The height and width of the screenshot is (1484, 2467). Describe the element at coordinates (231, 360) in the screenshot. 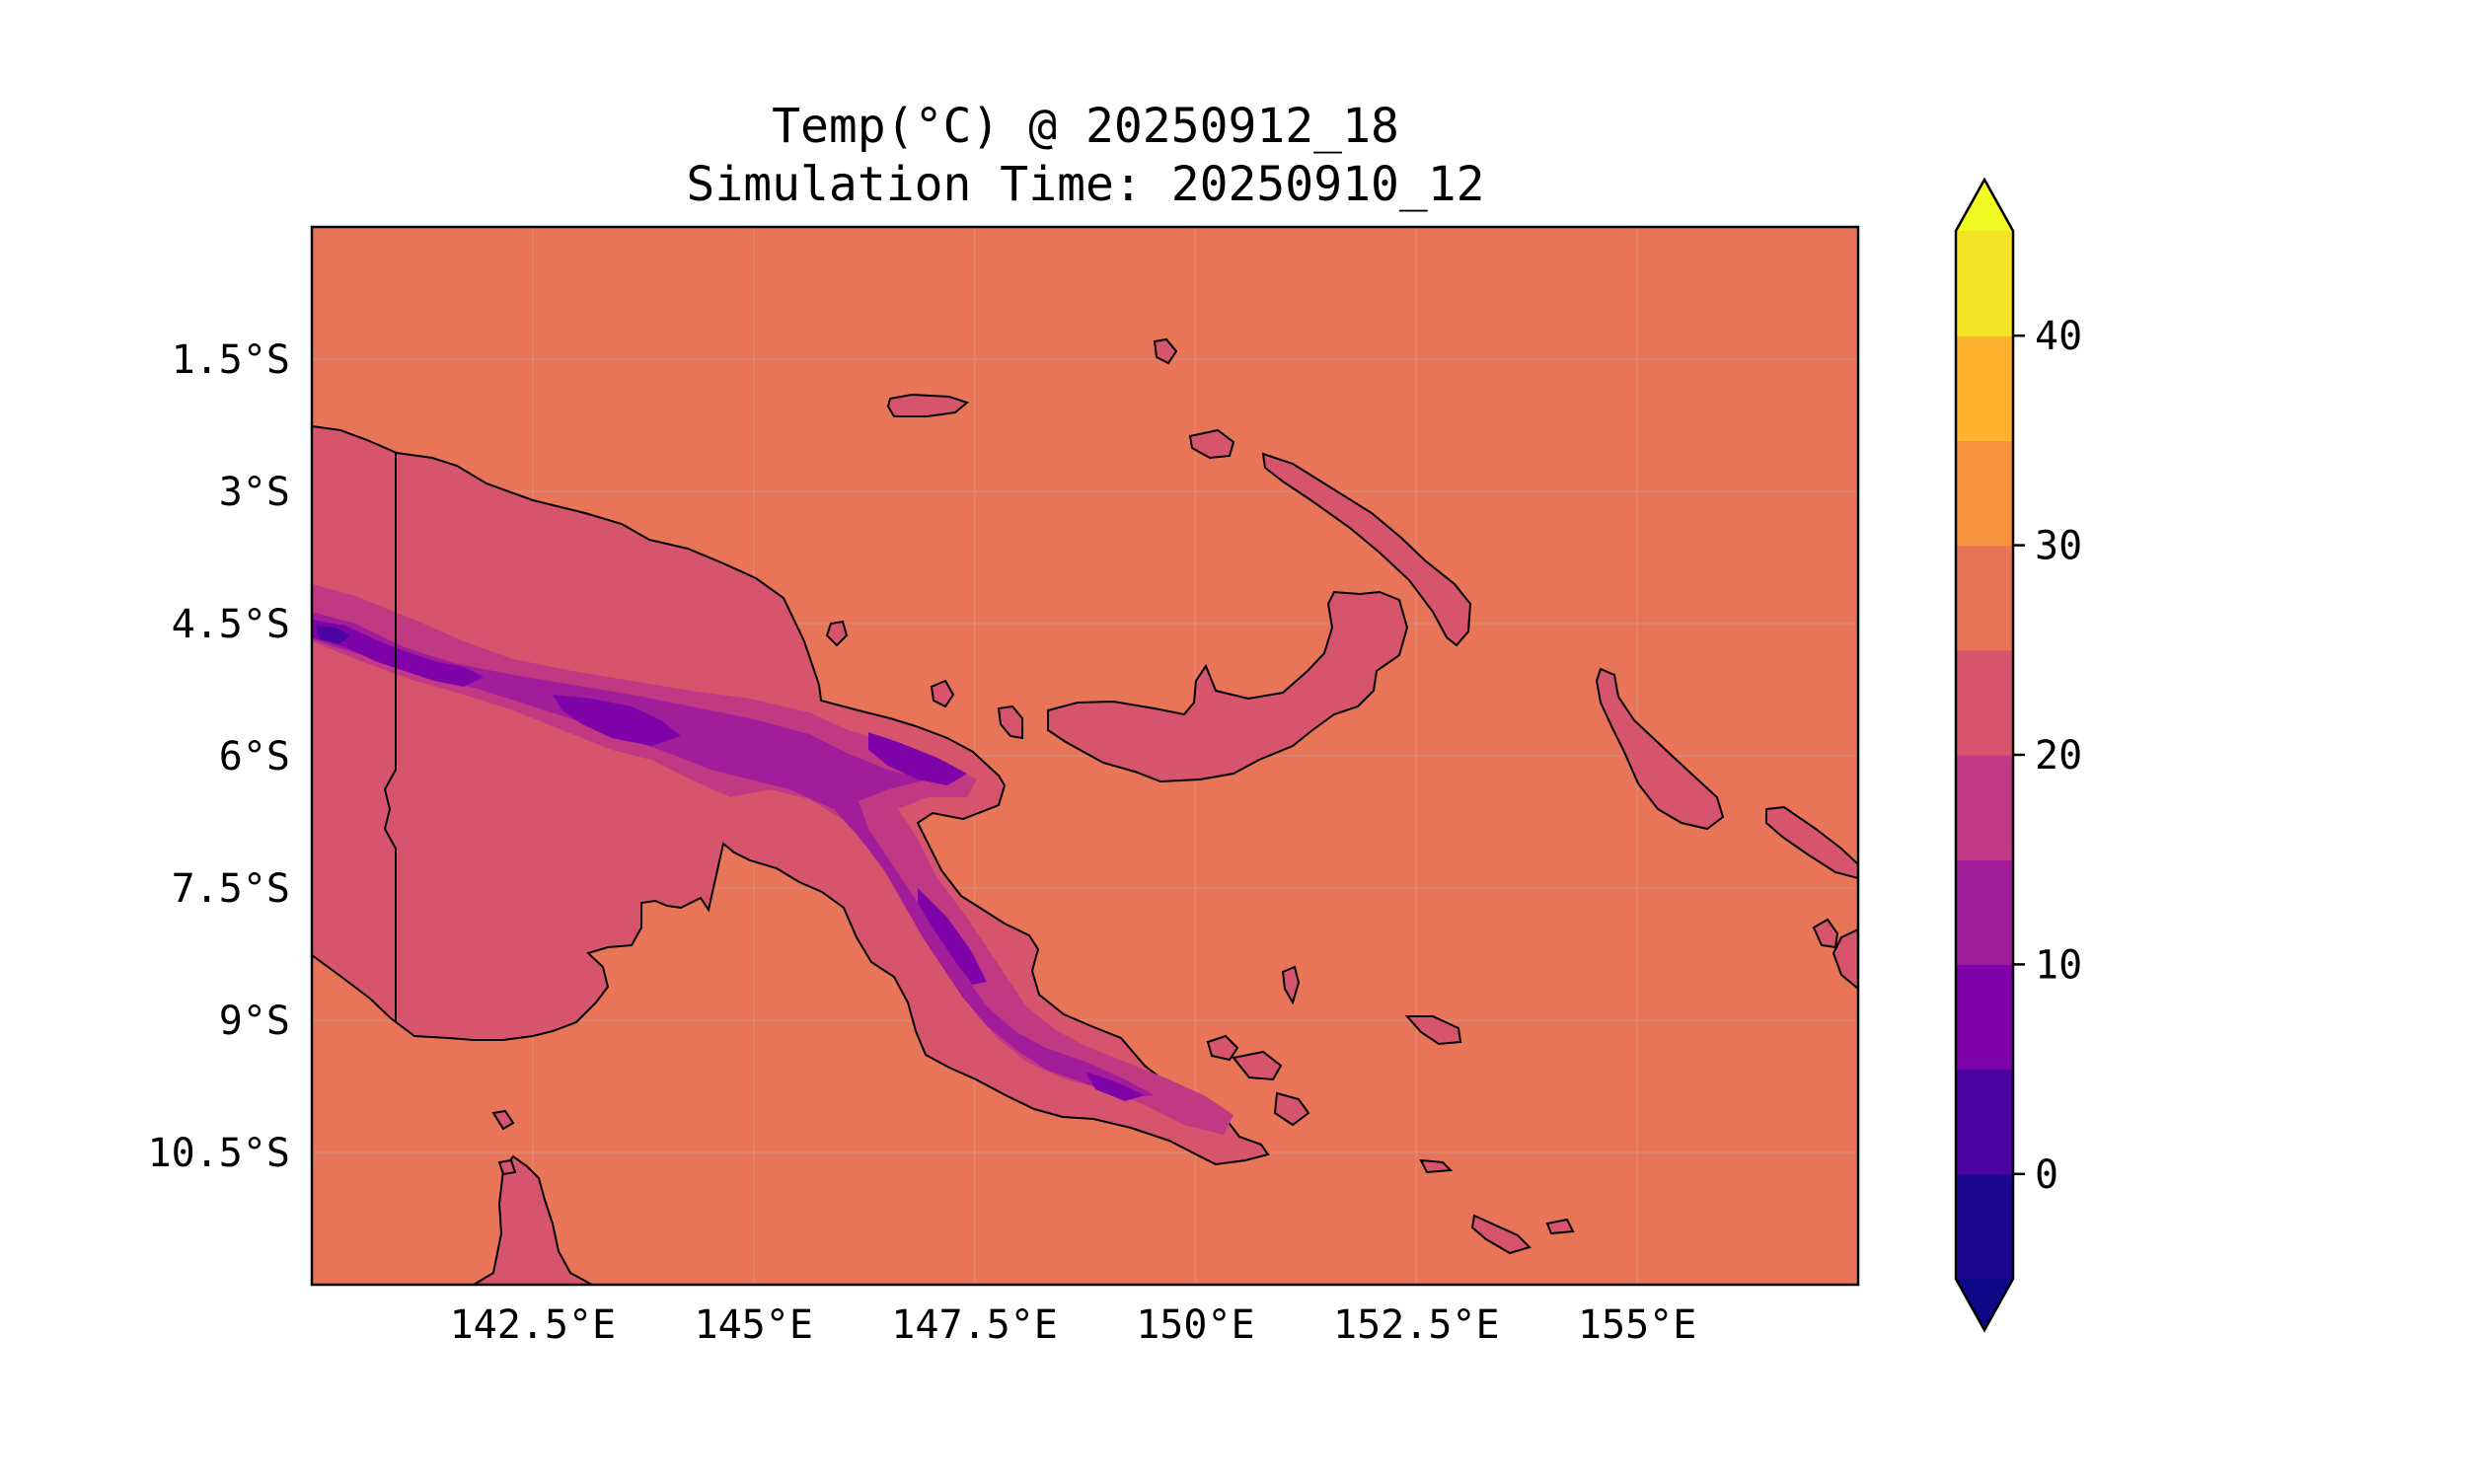

I see `lat-tick-label: 1.5°S` at that location.